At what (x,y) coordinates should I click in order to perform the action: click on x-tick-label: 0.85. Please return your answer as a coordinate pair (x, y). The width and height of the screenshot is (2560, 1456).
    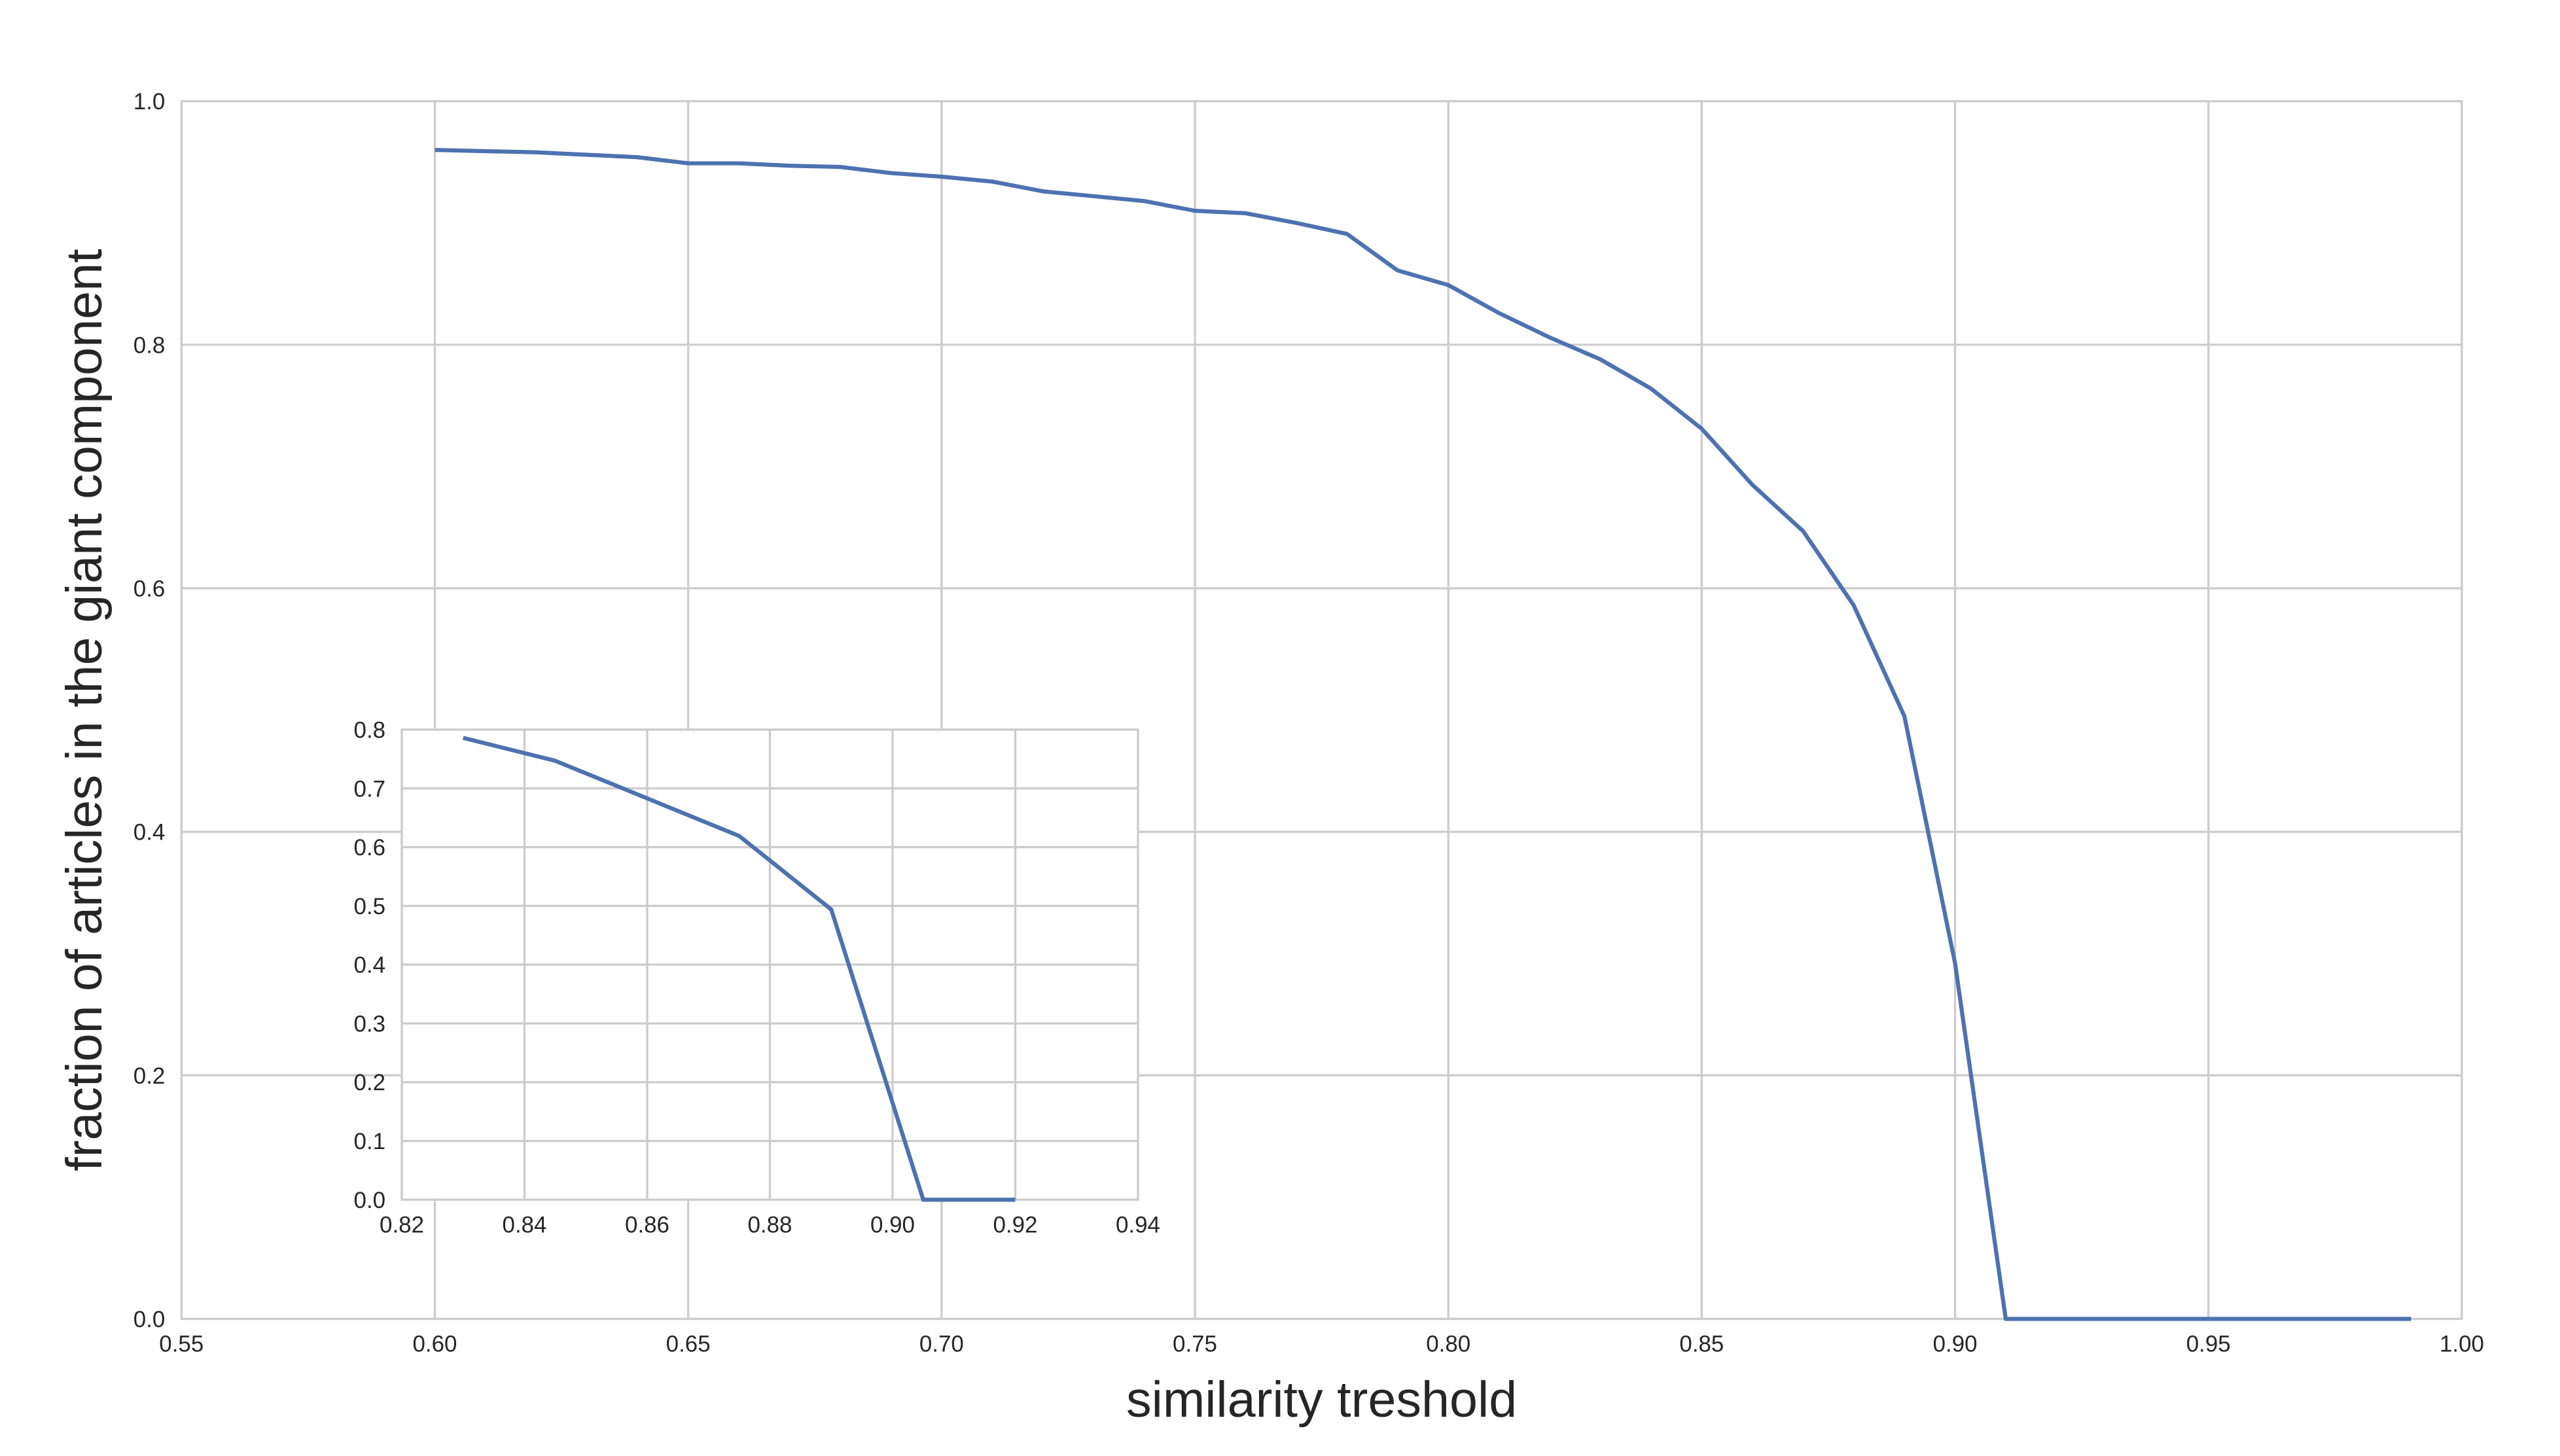
    Looking at the image, I should click on (1701, 1344).